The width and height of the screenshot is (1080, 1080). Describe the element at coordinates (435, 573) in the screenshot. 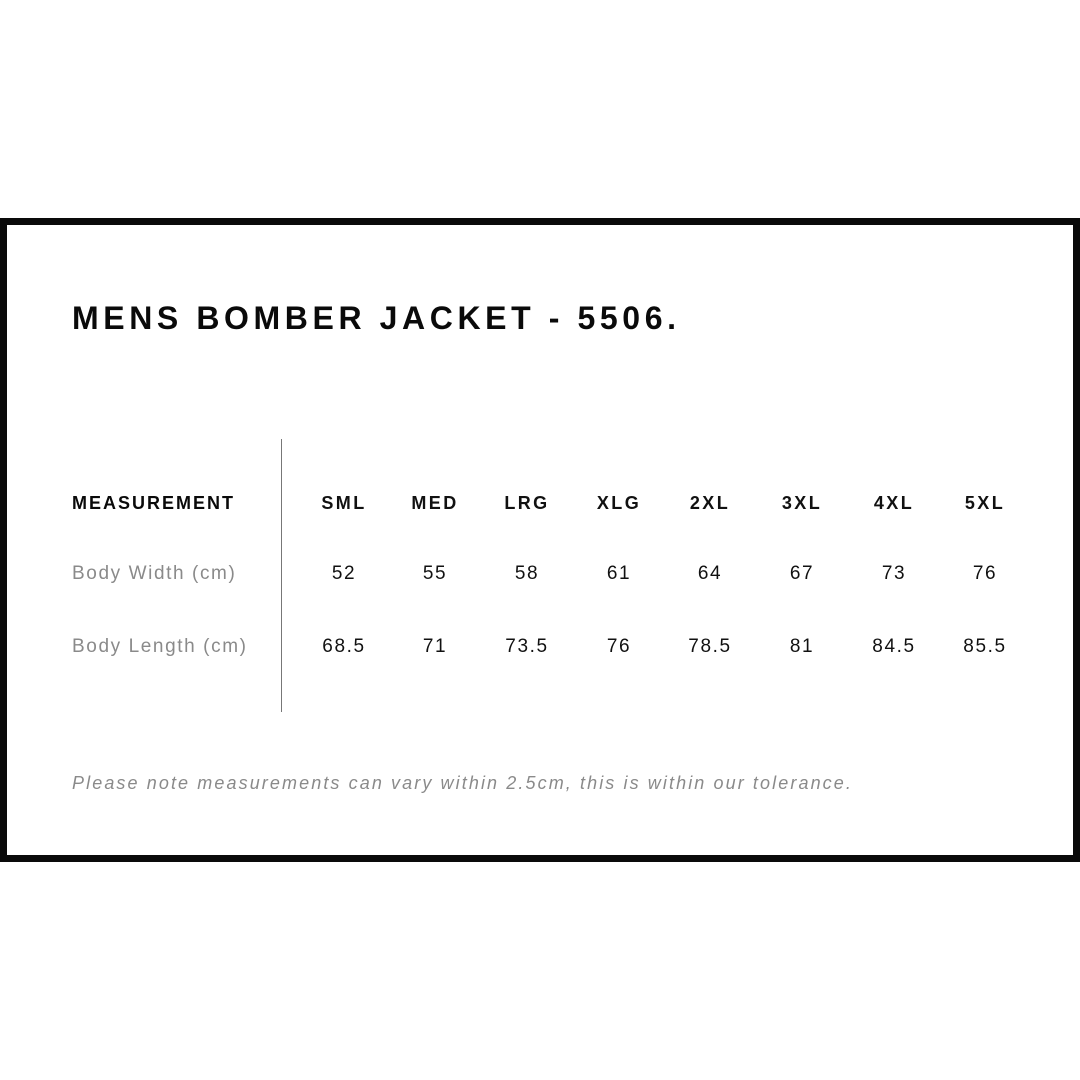

I see `table-cell: 55` at that location.